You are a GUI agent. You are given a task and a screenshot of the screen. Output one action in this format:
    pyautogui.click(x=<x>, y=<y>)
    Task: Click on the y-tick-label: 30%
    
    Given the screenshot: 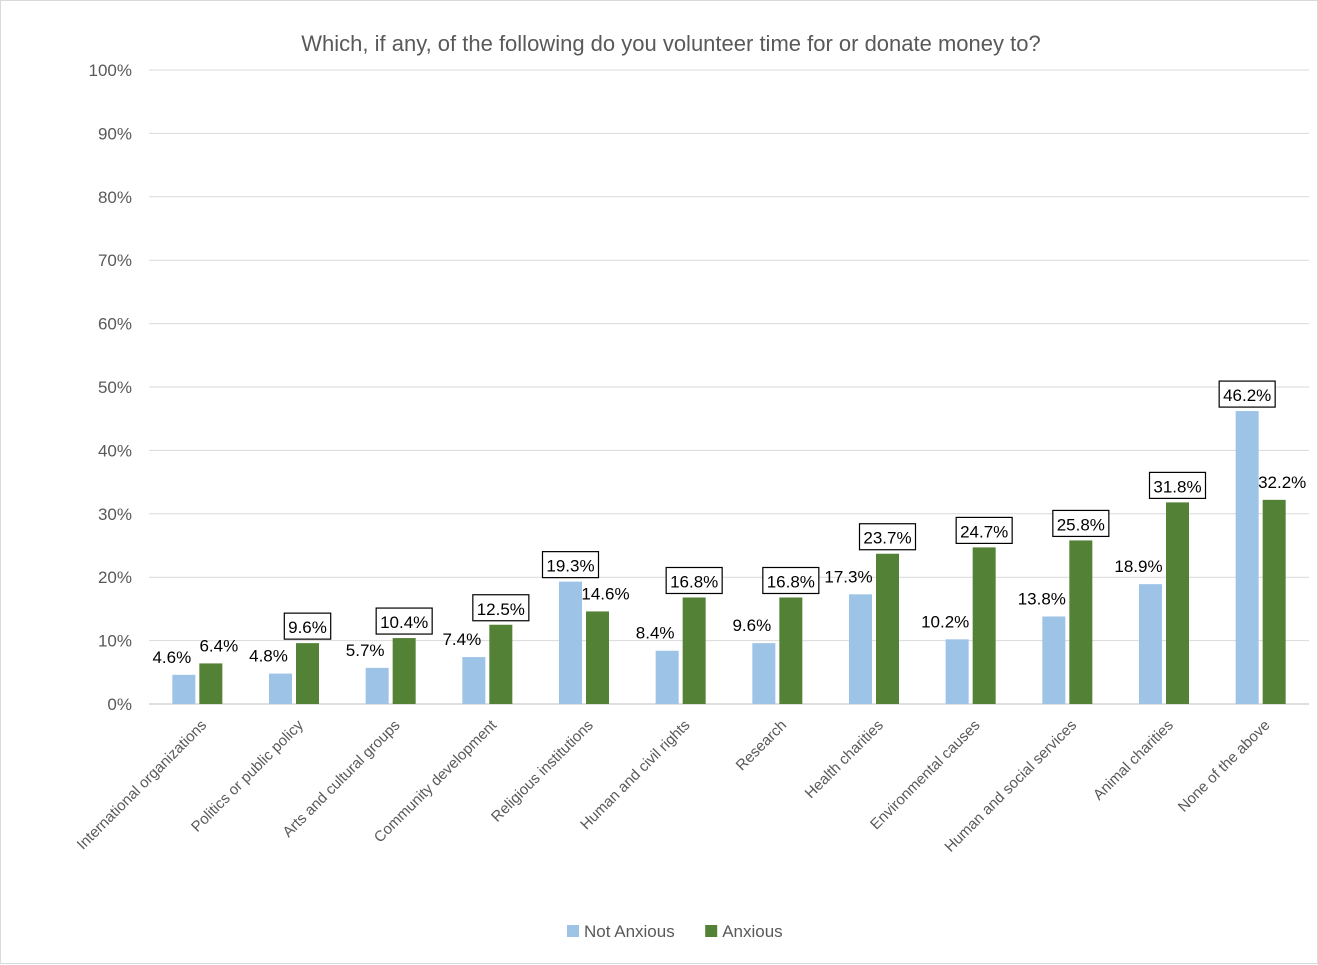 What is the action you would take?
    pyautogui.click(x=115, y=514)
    